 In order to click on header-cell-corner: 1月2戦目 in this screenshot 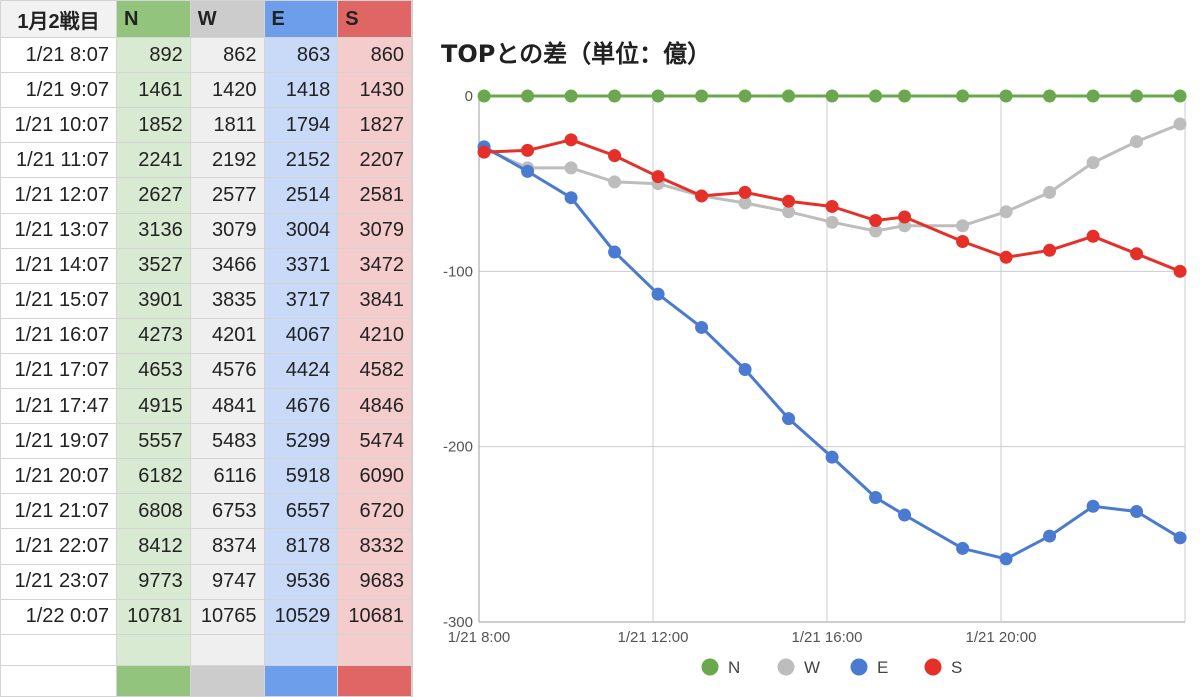, I will do `click(58, 19)`.